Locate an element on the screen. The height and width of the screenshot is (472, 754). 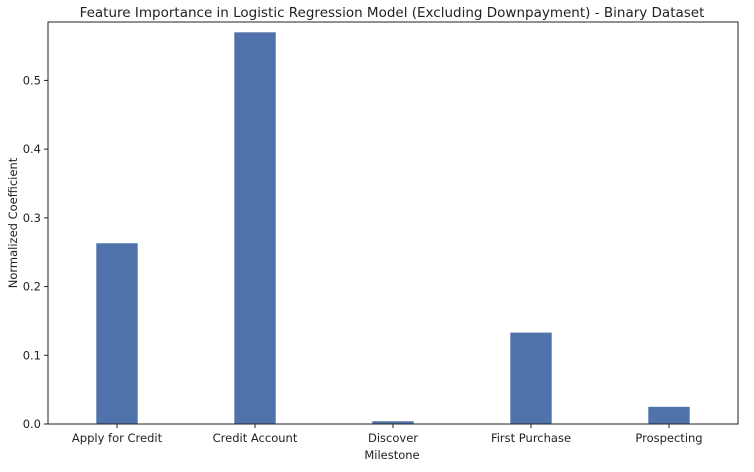
y-axis: 0.0 0.1 0.2 0.3 0.4 0.5 is located at coordinates (35, 252).